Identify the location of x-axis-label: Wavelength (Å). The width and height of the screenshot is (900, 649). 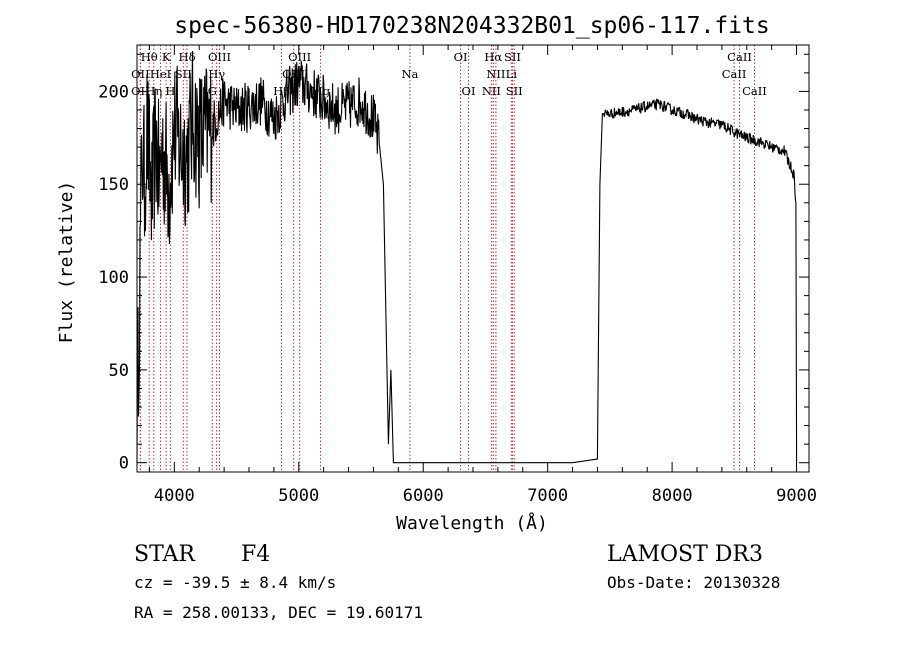
(472, 523).